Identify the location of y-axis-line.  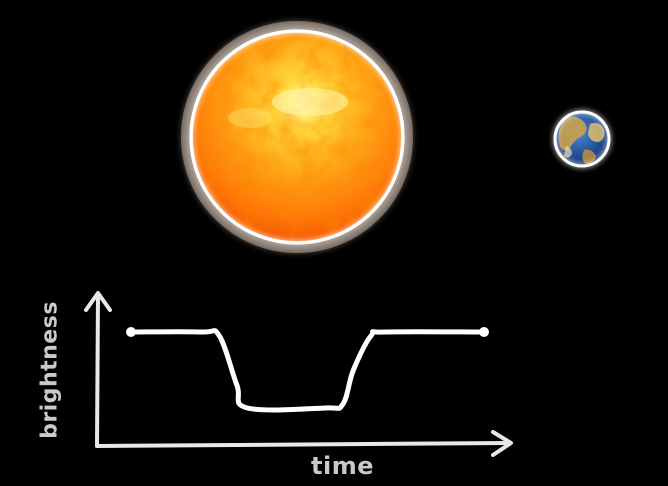
(97, 371).